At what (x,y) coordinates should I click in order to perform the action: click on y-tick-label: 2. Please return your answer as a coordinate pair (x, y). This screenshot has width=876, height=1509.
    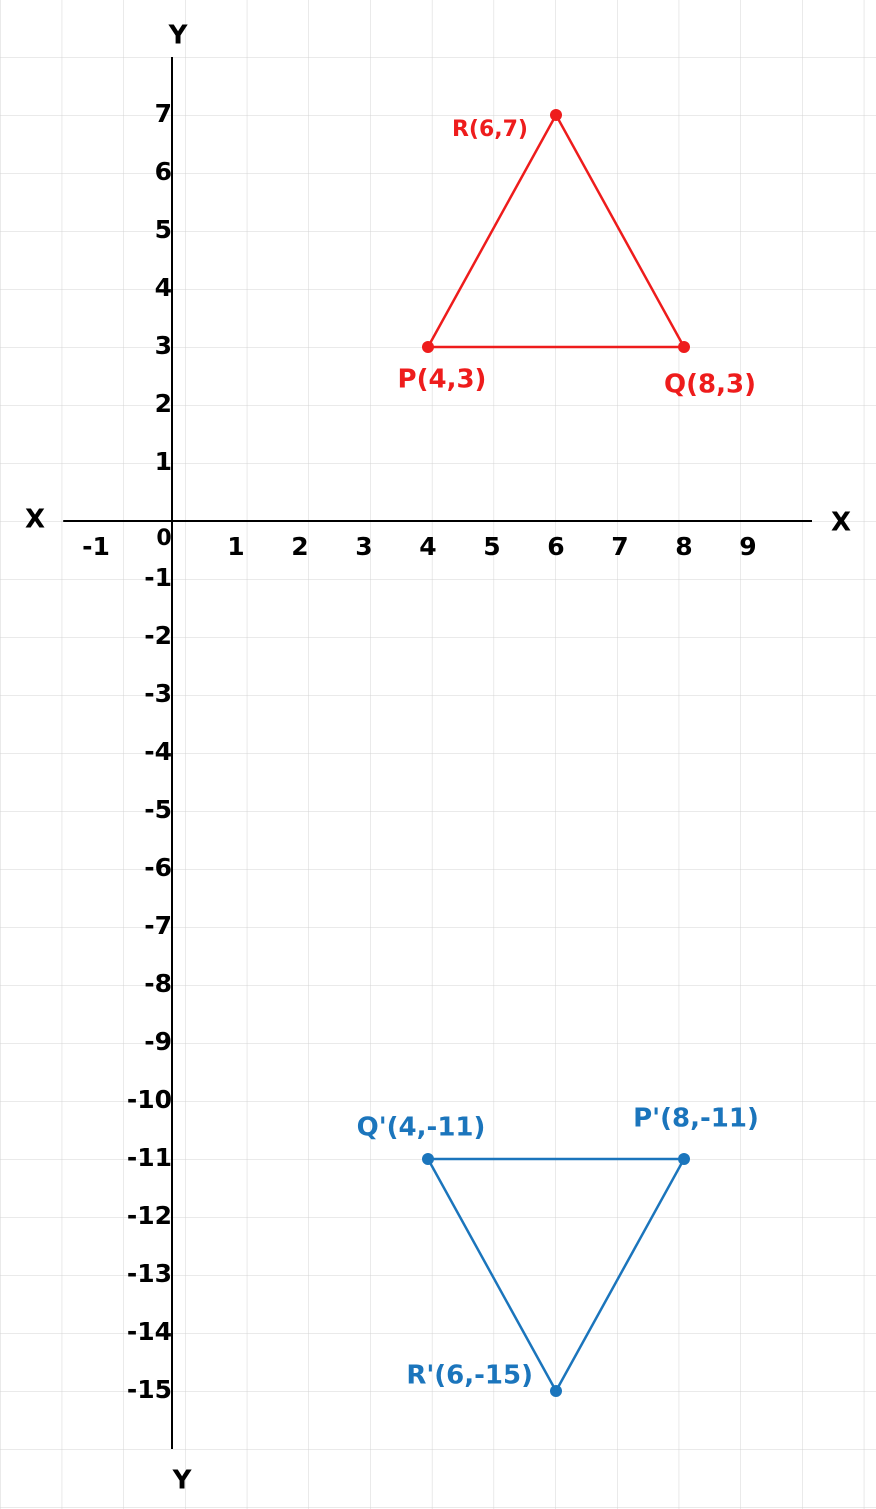
    Looking at the image, I should click on (163, 403).